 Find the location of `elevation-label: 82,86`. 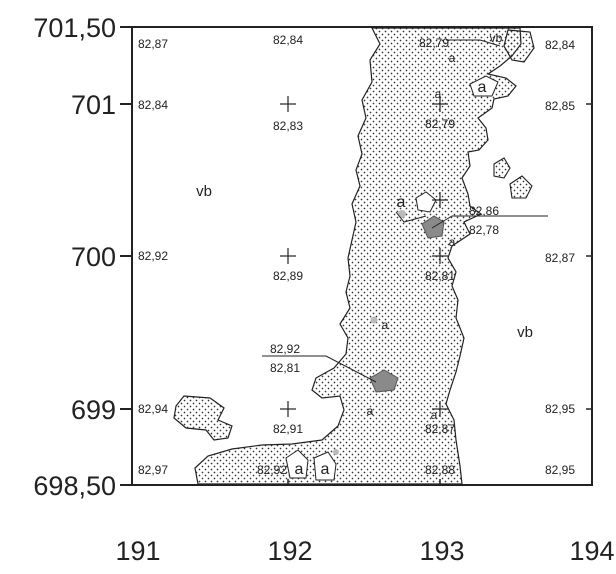

elevation-label: 82,86 is located at coordinates (484, 211).